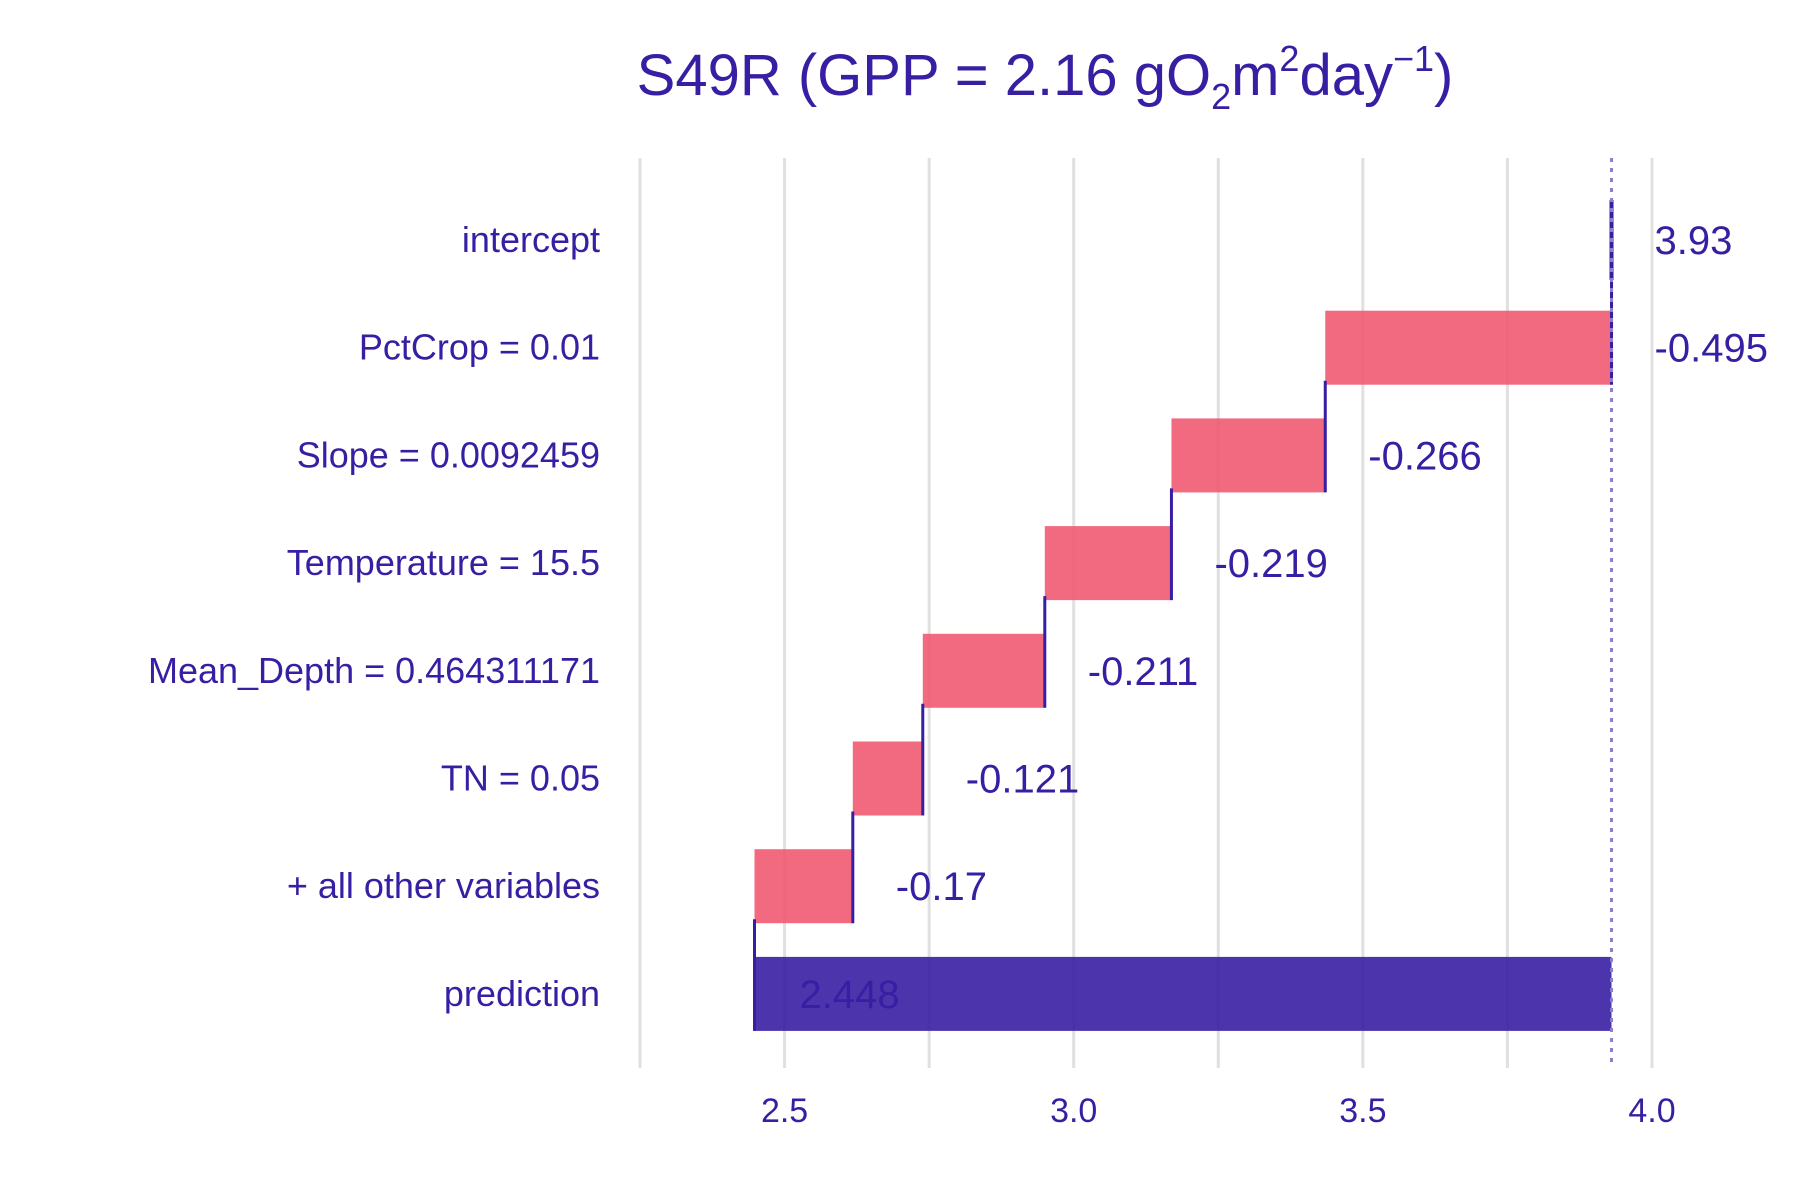 This screenshot has height=1200, width=1800. What do you see at coordinates (1711, 349) in the screenshot?
I see `value-label: -0.495` at bounding box center [1711, 349].